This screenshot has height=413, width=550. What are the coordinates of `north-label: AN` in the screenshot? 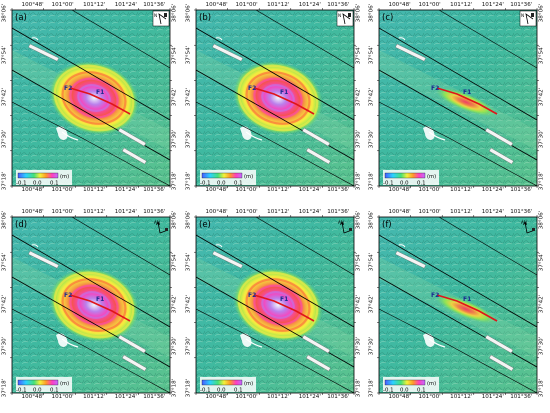 It's located at (524, 222).